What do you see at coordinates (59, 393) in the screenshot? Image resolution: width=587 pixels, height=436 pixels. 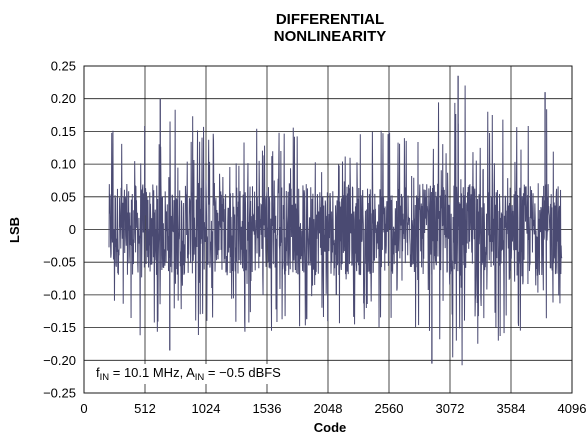 I see `y-tick-label-10: −0.25` at bounding box center [59, 393].